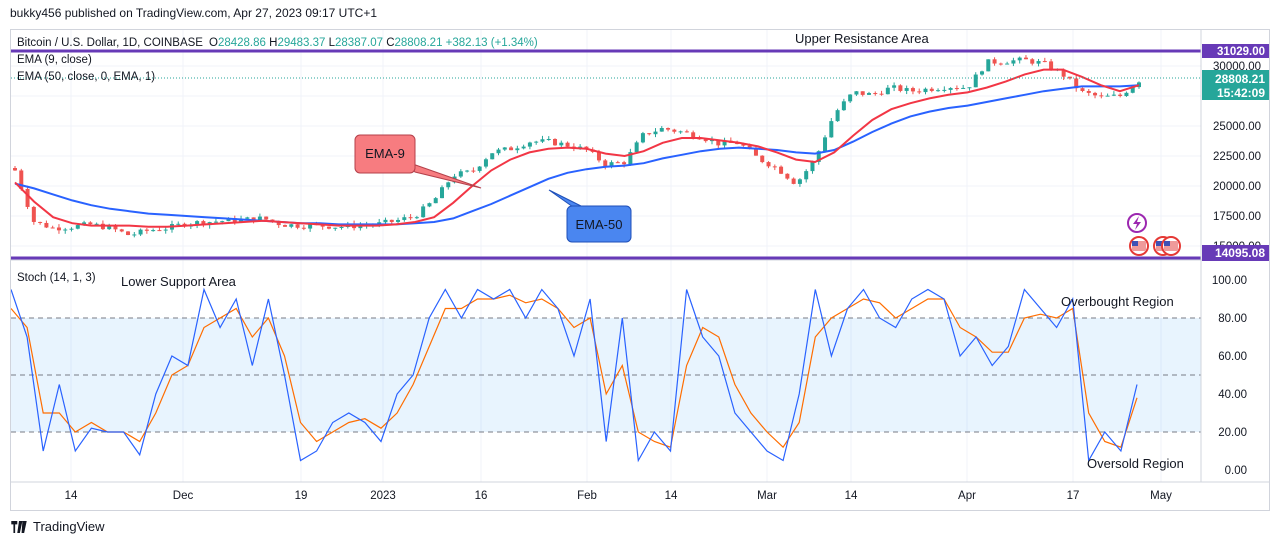 The width and height of the screenshot is (1280, 546). Describe the element at coordinates (1237, 217) in the screenshot. I see `price-axis-label: 17500.00` at that location.